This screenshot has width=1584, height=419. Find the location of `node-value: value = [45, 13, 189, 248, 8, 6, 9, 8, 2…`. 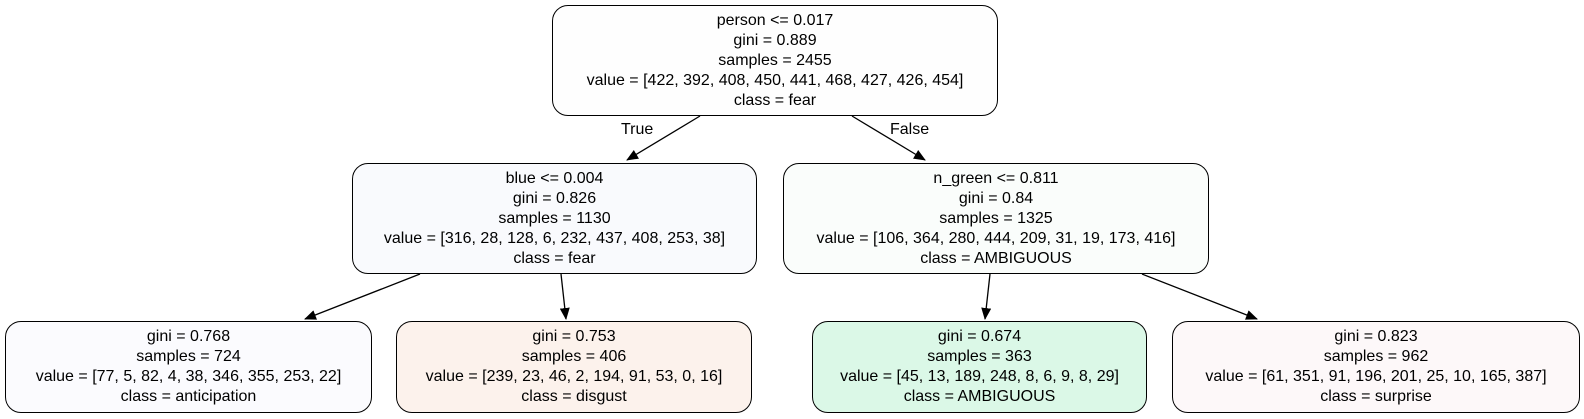

node-value: value = [45, 13, 189, 248, 8, 6, 9, 8, 2… is located at coordinates (979, 376).